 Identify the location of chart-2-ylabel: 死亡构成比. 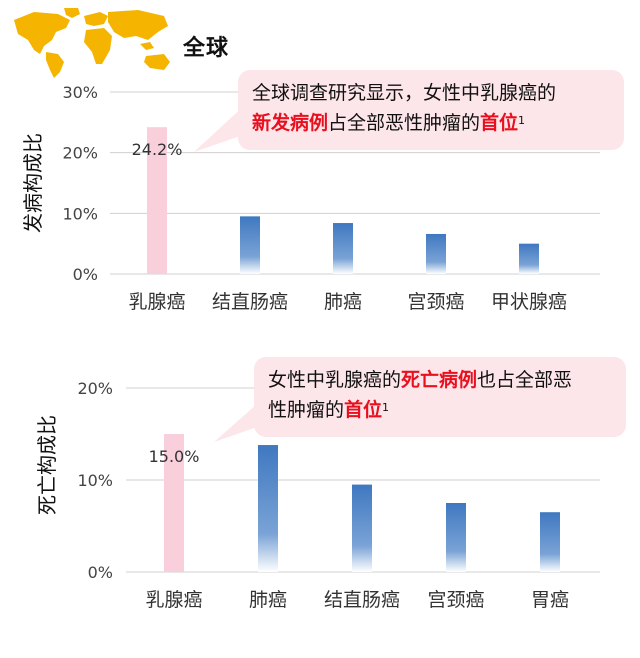
(47, 465).